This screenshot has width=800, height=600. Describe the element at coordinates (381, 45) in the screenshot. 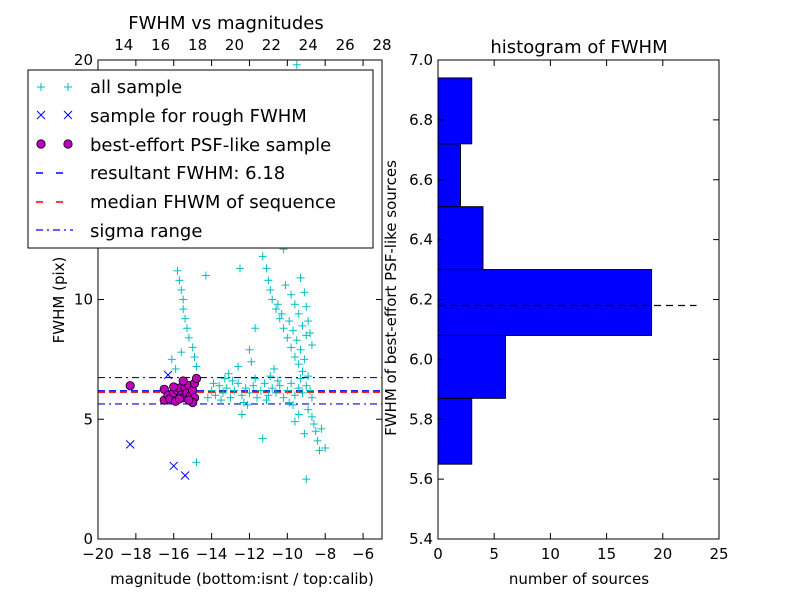

I see `scatter-top-tick-label: 28` at that location.